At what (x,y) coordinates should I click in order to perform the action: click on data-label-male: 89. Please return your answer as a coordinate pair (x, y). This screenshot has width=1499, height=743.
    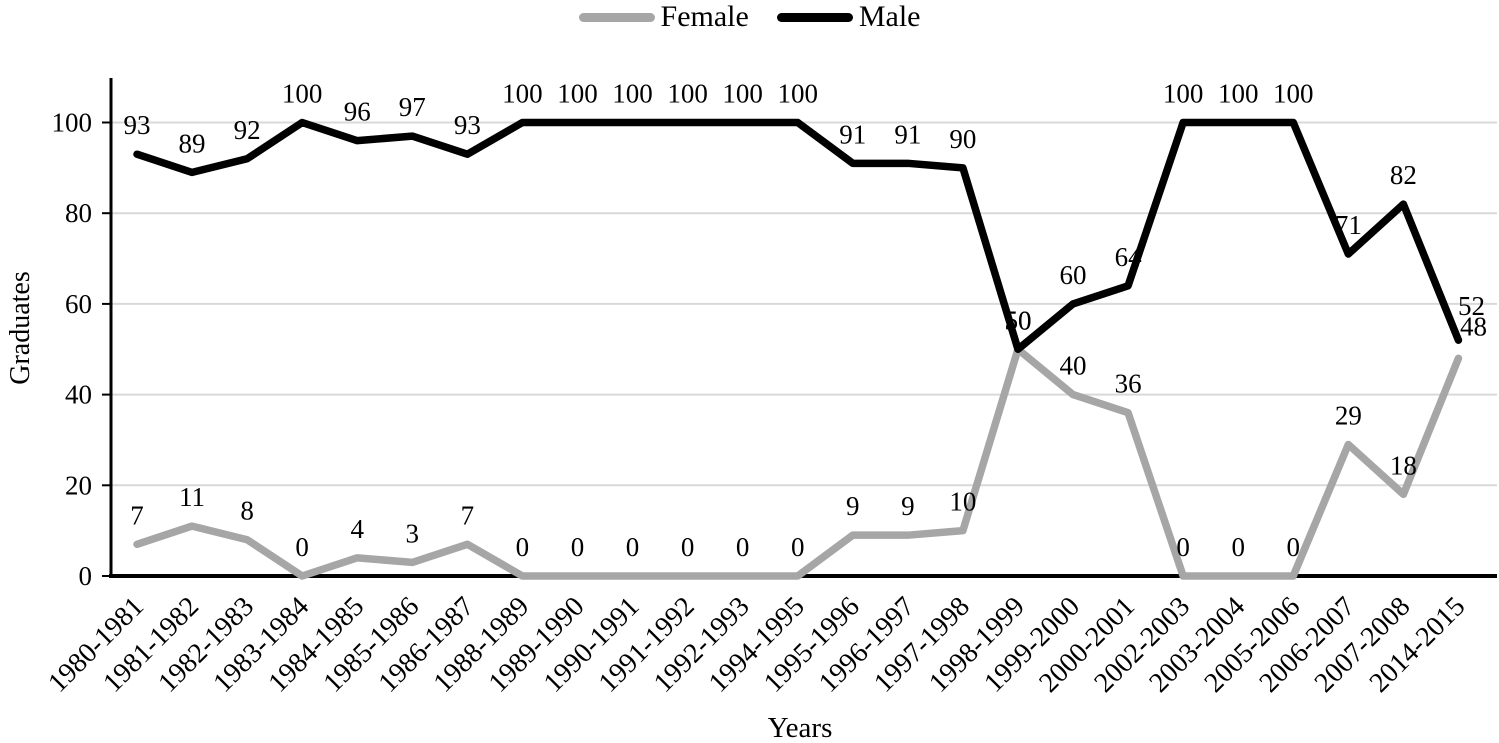
    Looking at the image, I should click on (192, 143).